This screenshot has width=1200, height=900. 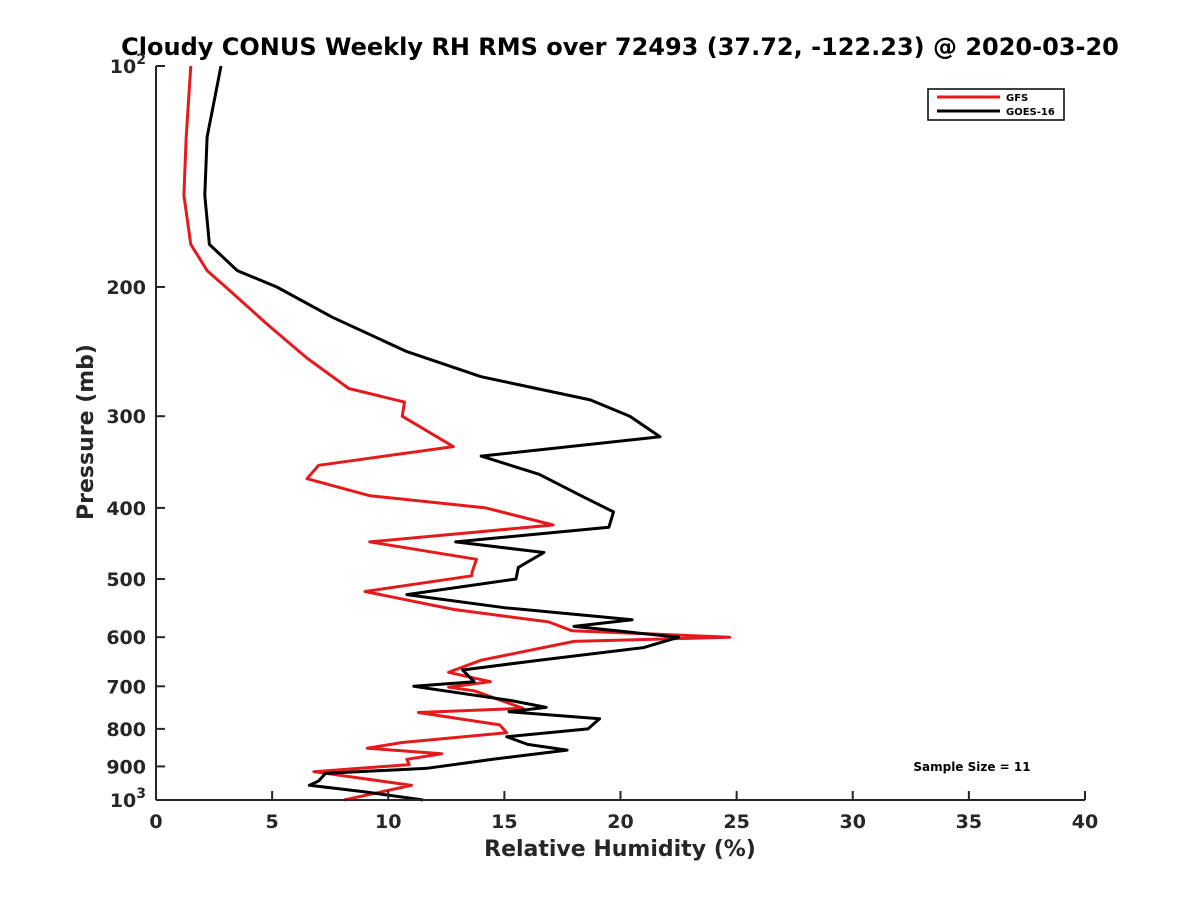 What do you see at coordinates (86, 432) in the screenshot?
I see `y-axis-label: Pressure (mb)` at bounding box center [86, 432].